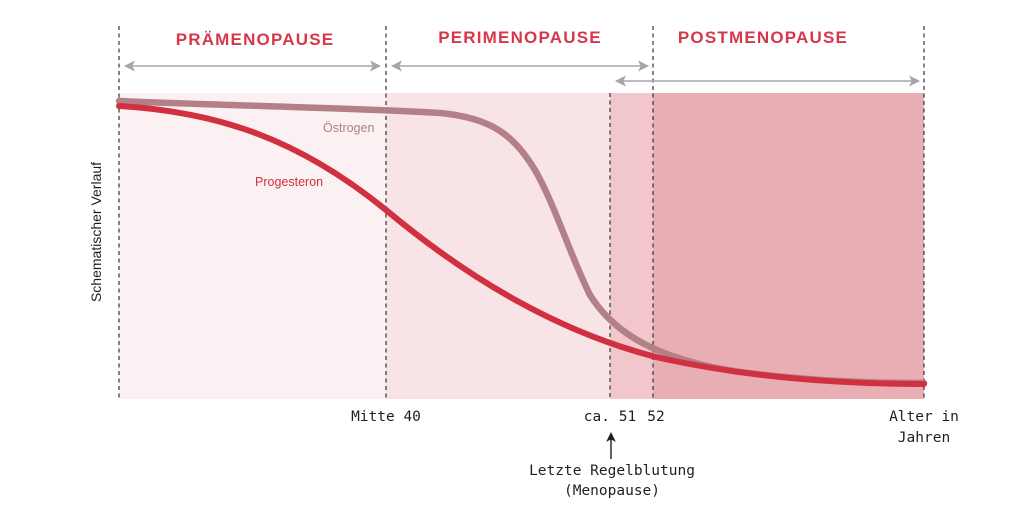  I want to click on tick-label-alter-line1: Alter in, so click(924, 417).